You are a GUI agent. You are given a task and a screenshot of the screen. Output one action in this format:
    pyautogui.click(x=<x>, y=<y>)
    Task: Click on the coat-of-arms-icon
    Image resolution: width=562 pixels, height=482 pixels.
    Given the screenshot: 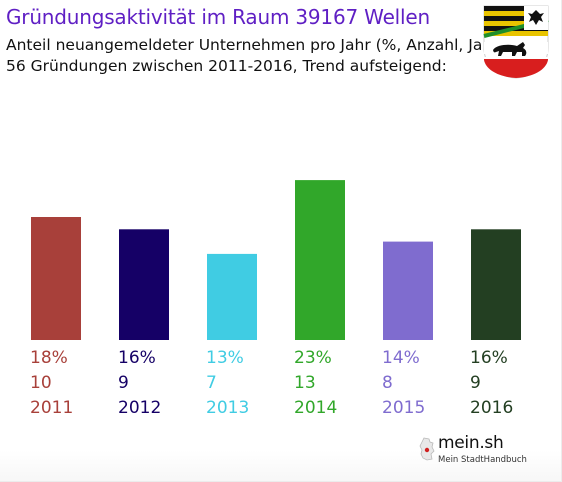 What is the action you would take?
    pyautogui.click(x=516, y=42)
    